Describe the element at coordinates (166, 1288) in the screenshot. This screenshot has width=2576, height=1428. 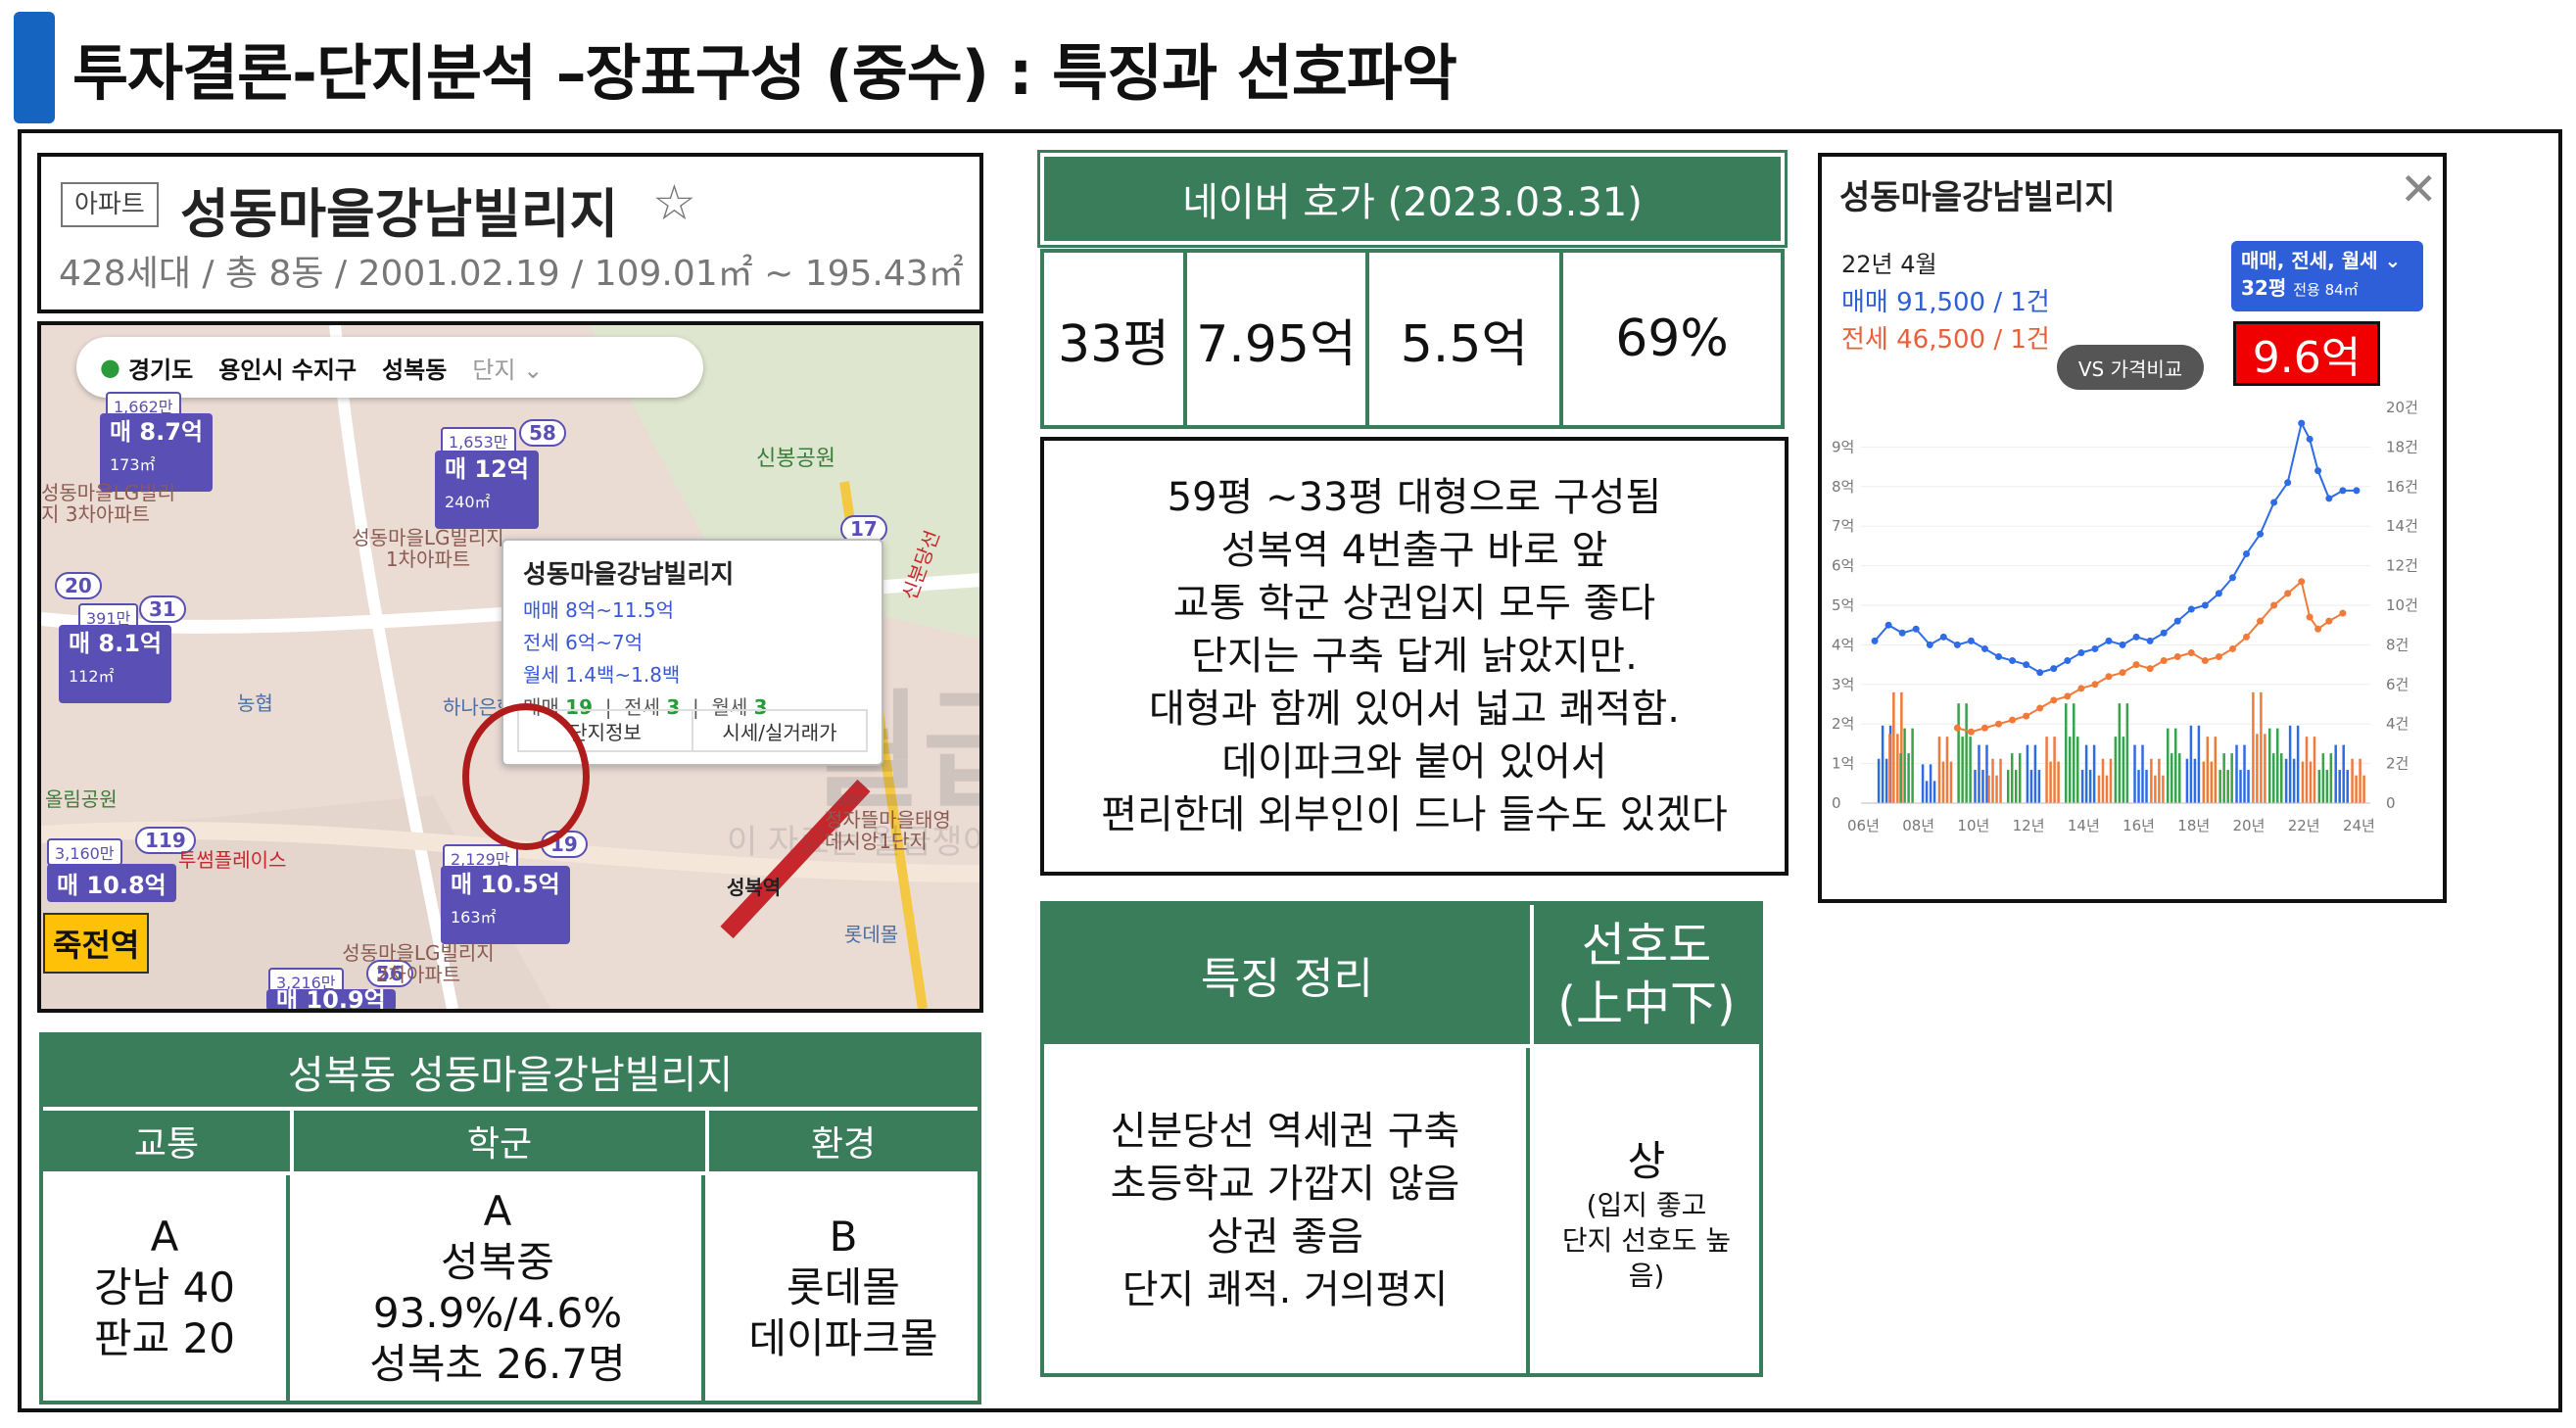
I see `traffic-cell: A 강남 40 판교 20` at that location.